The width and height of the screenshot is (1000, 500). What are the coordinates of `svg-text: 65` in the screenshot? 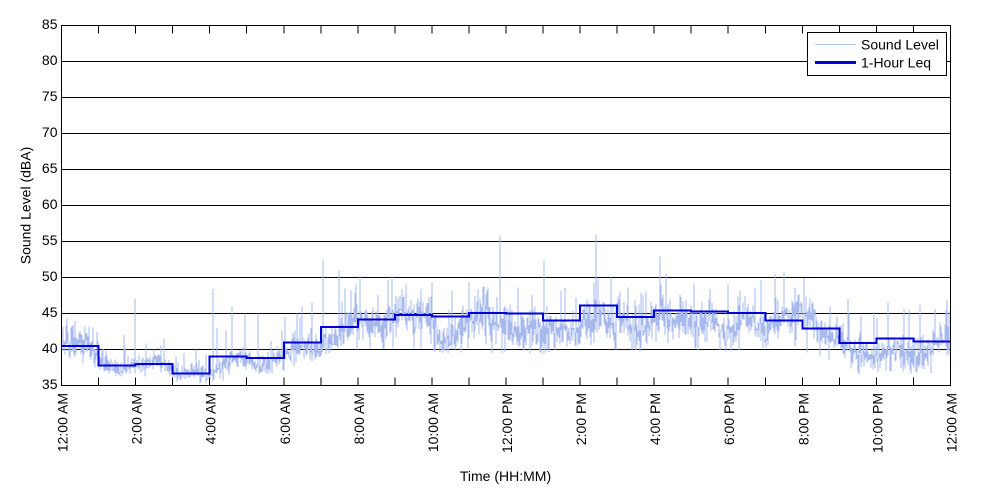 It's located at (50, 168).